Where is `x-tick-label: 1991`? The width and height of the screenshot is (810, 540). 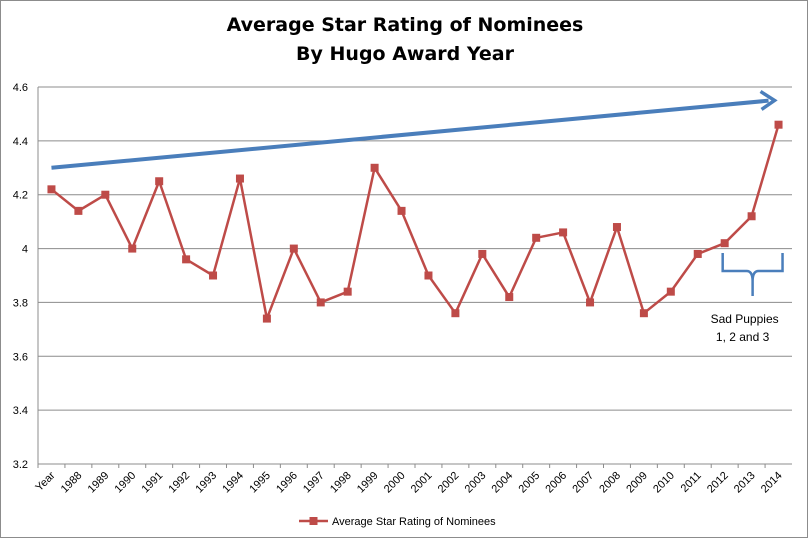 x-tick-label: 1991 is located at coordinates (153, 483).